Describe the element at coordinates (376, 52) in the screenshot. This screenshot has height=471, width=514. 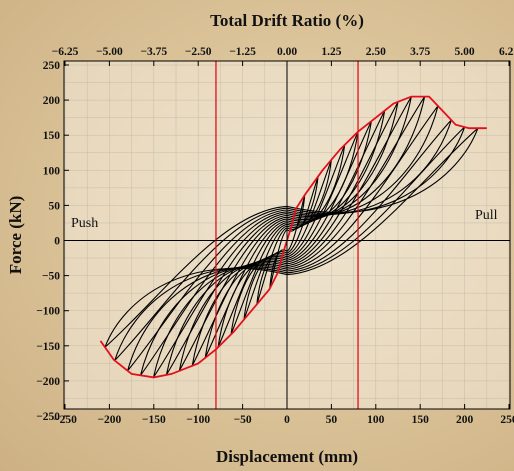
I see `top-tick-label: 2.50` at that location.